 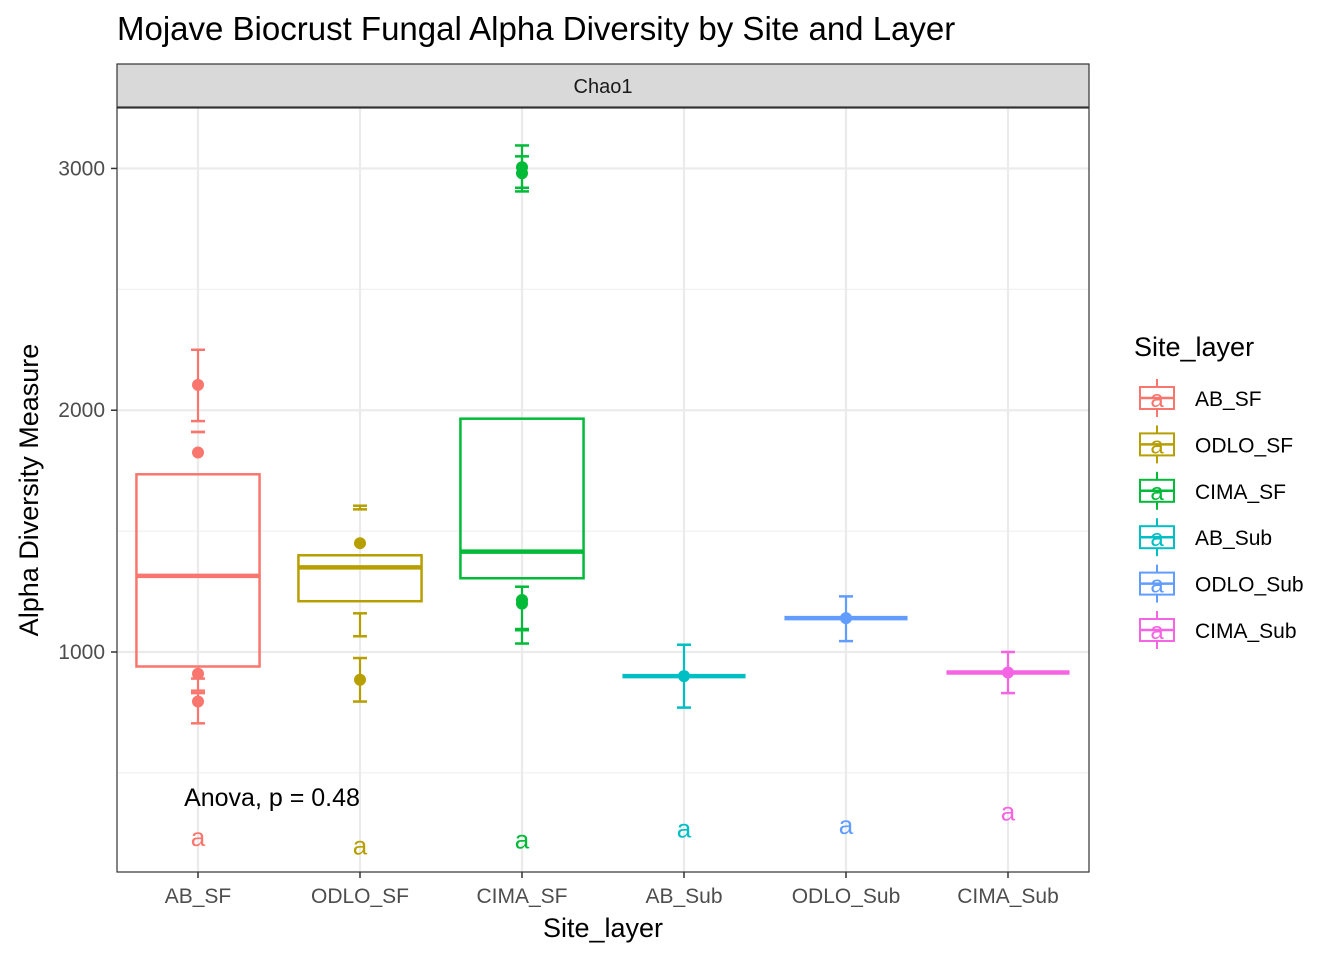 I want to click on group-letter-CIMA_SF: a, so click(x=522, y=839).